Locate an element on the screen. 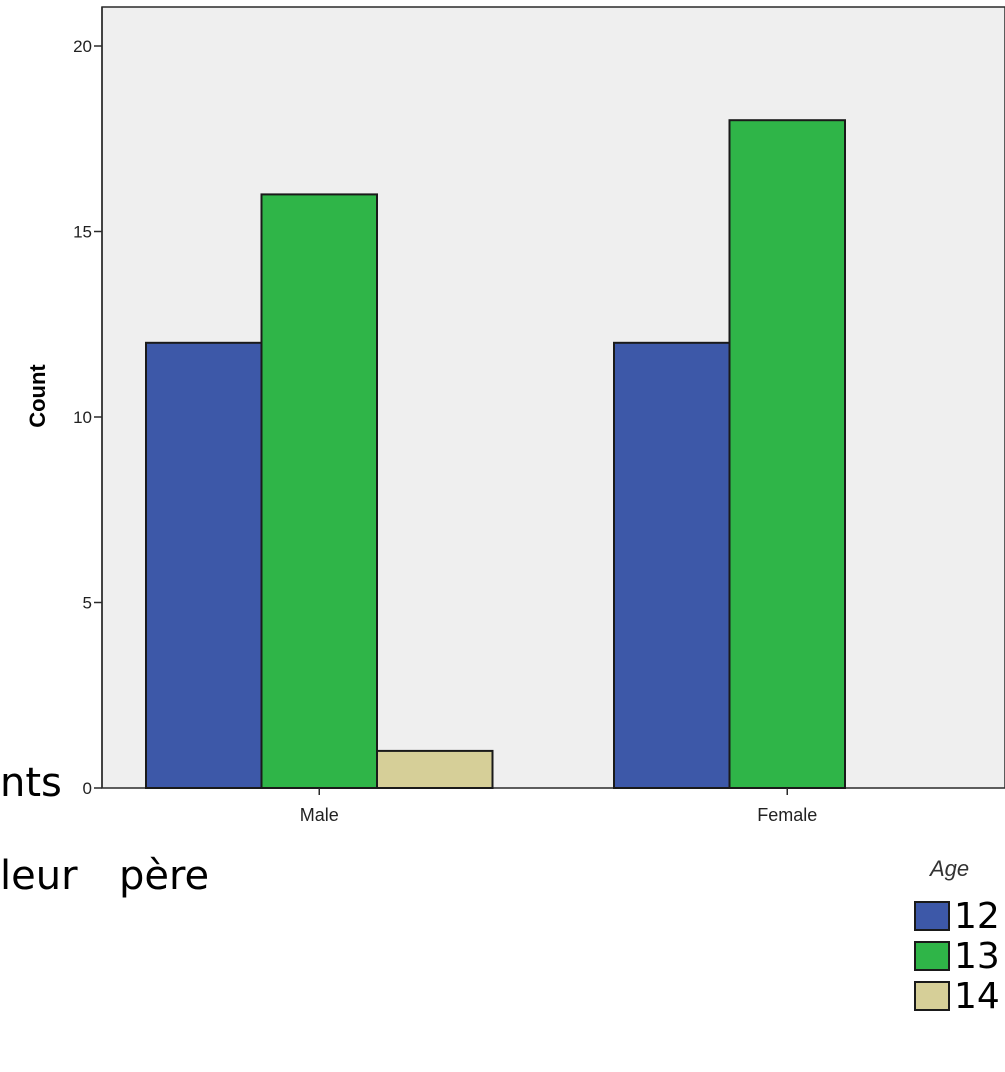  legend-title: Age is located at coordinates (950, 868).